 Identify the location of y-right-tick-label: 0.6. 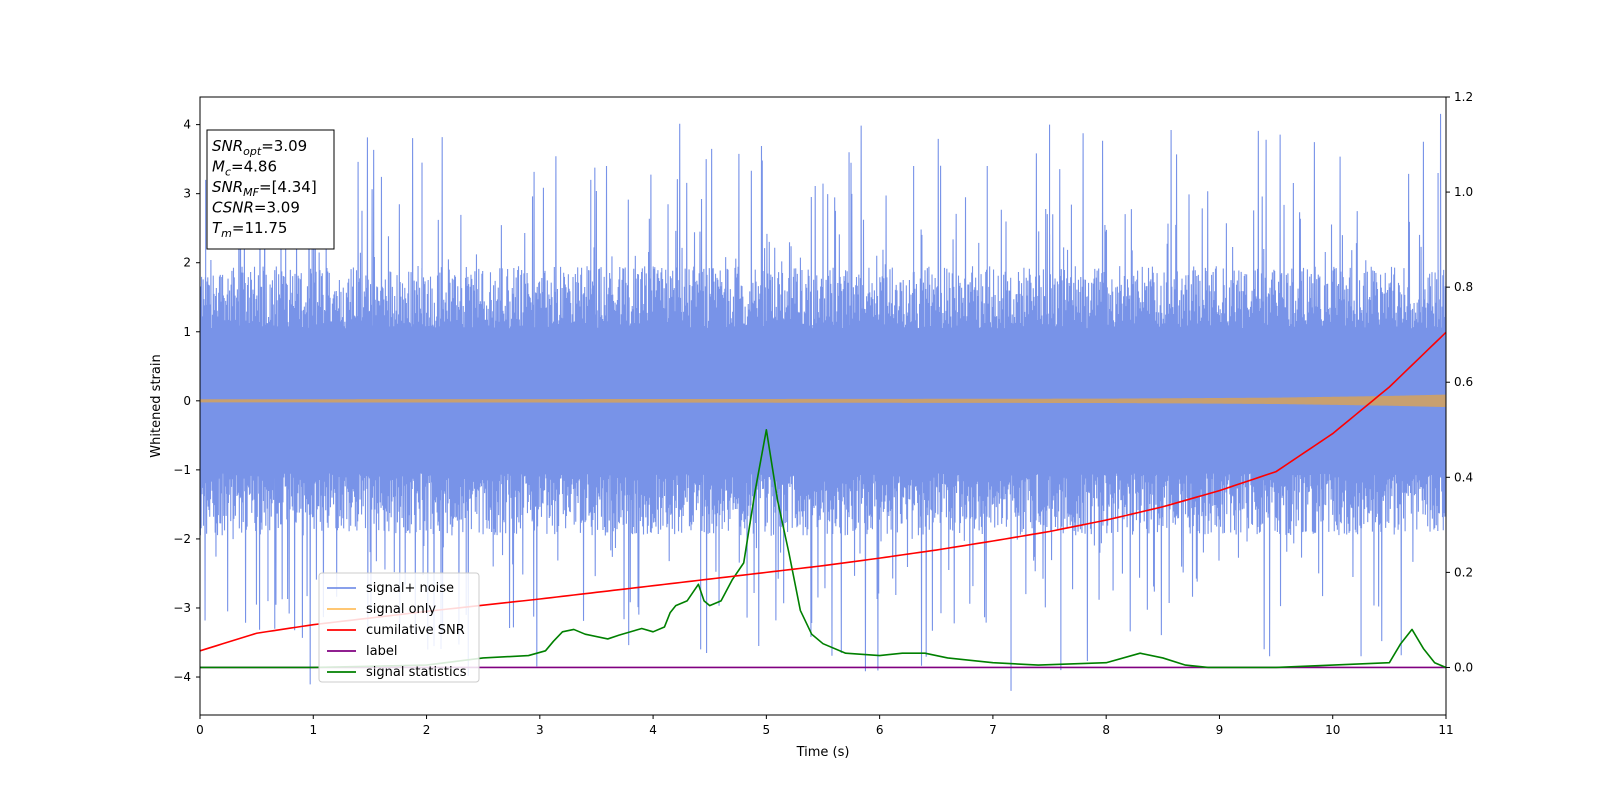
(1463, 382).